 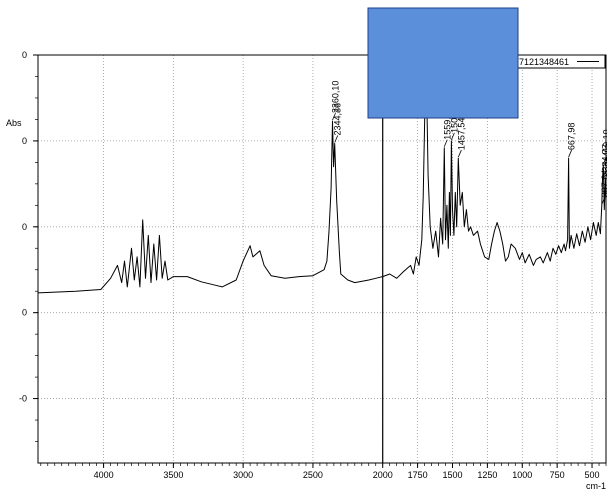 What do you see at coordinates (338, 119) in the screenshot?
I see `peak-label: 2344,36` at bounding box center [338, 119].